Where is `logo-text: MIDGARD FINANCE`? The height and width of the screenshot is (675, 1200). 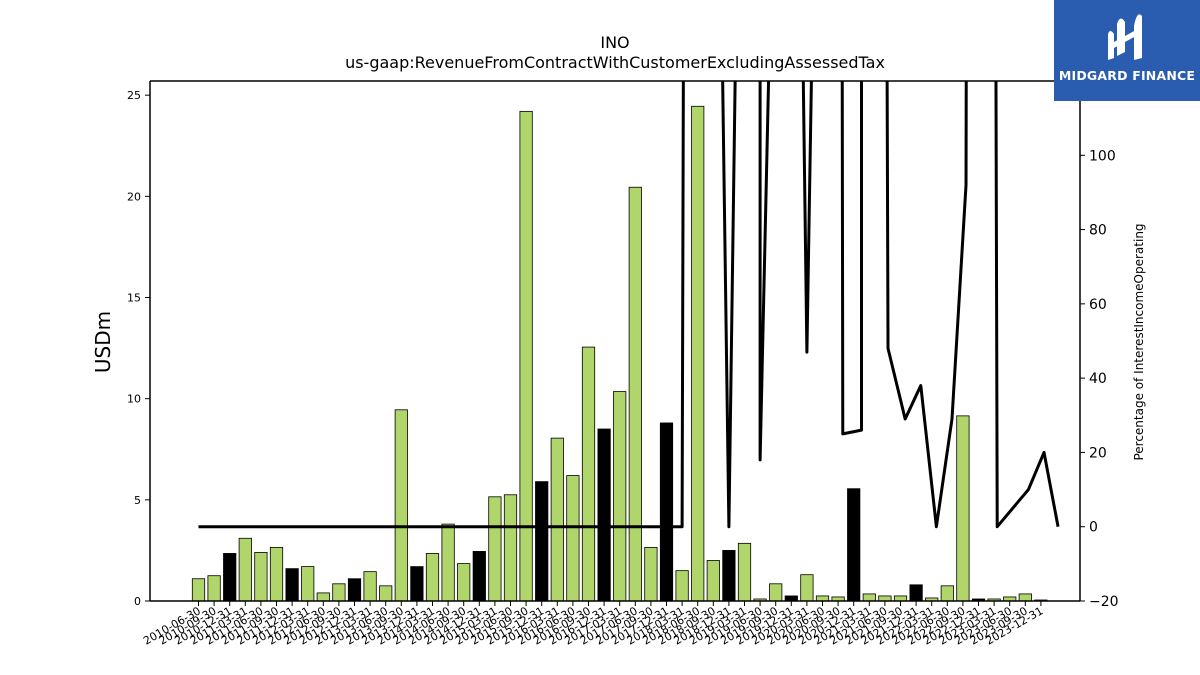 logo-text: MIDGARD FINANCE is located at coordinates (1127, 75).